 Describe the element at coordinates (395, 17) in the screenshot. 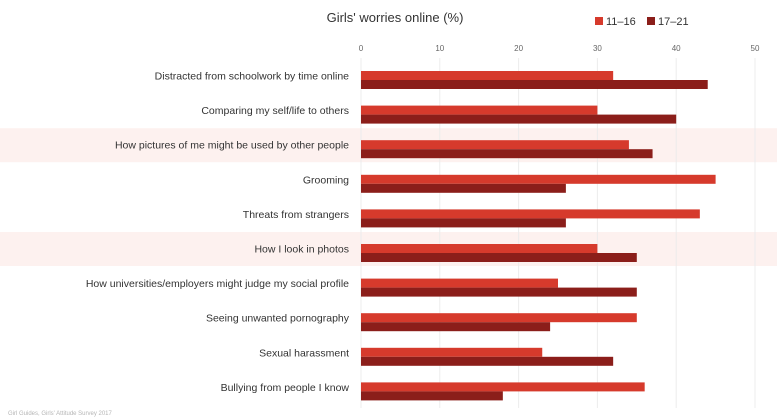

I see `chart-title: Girls' worries online (%)` at that location.